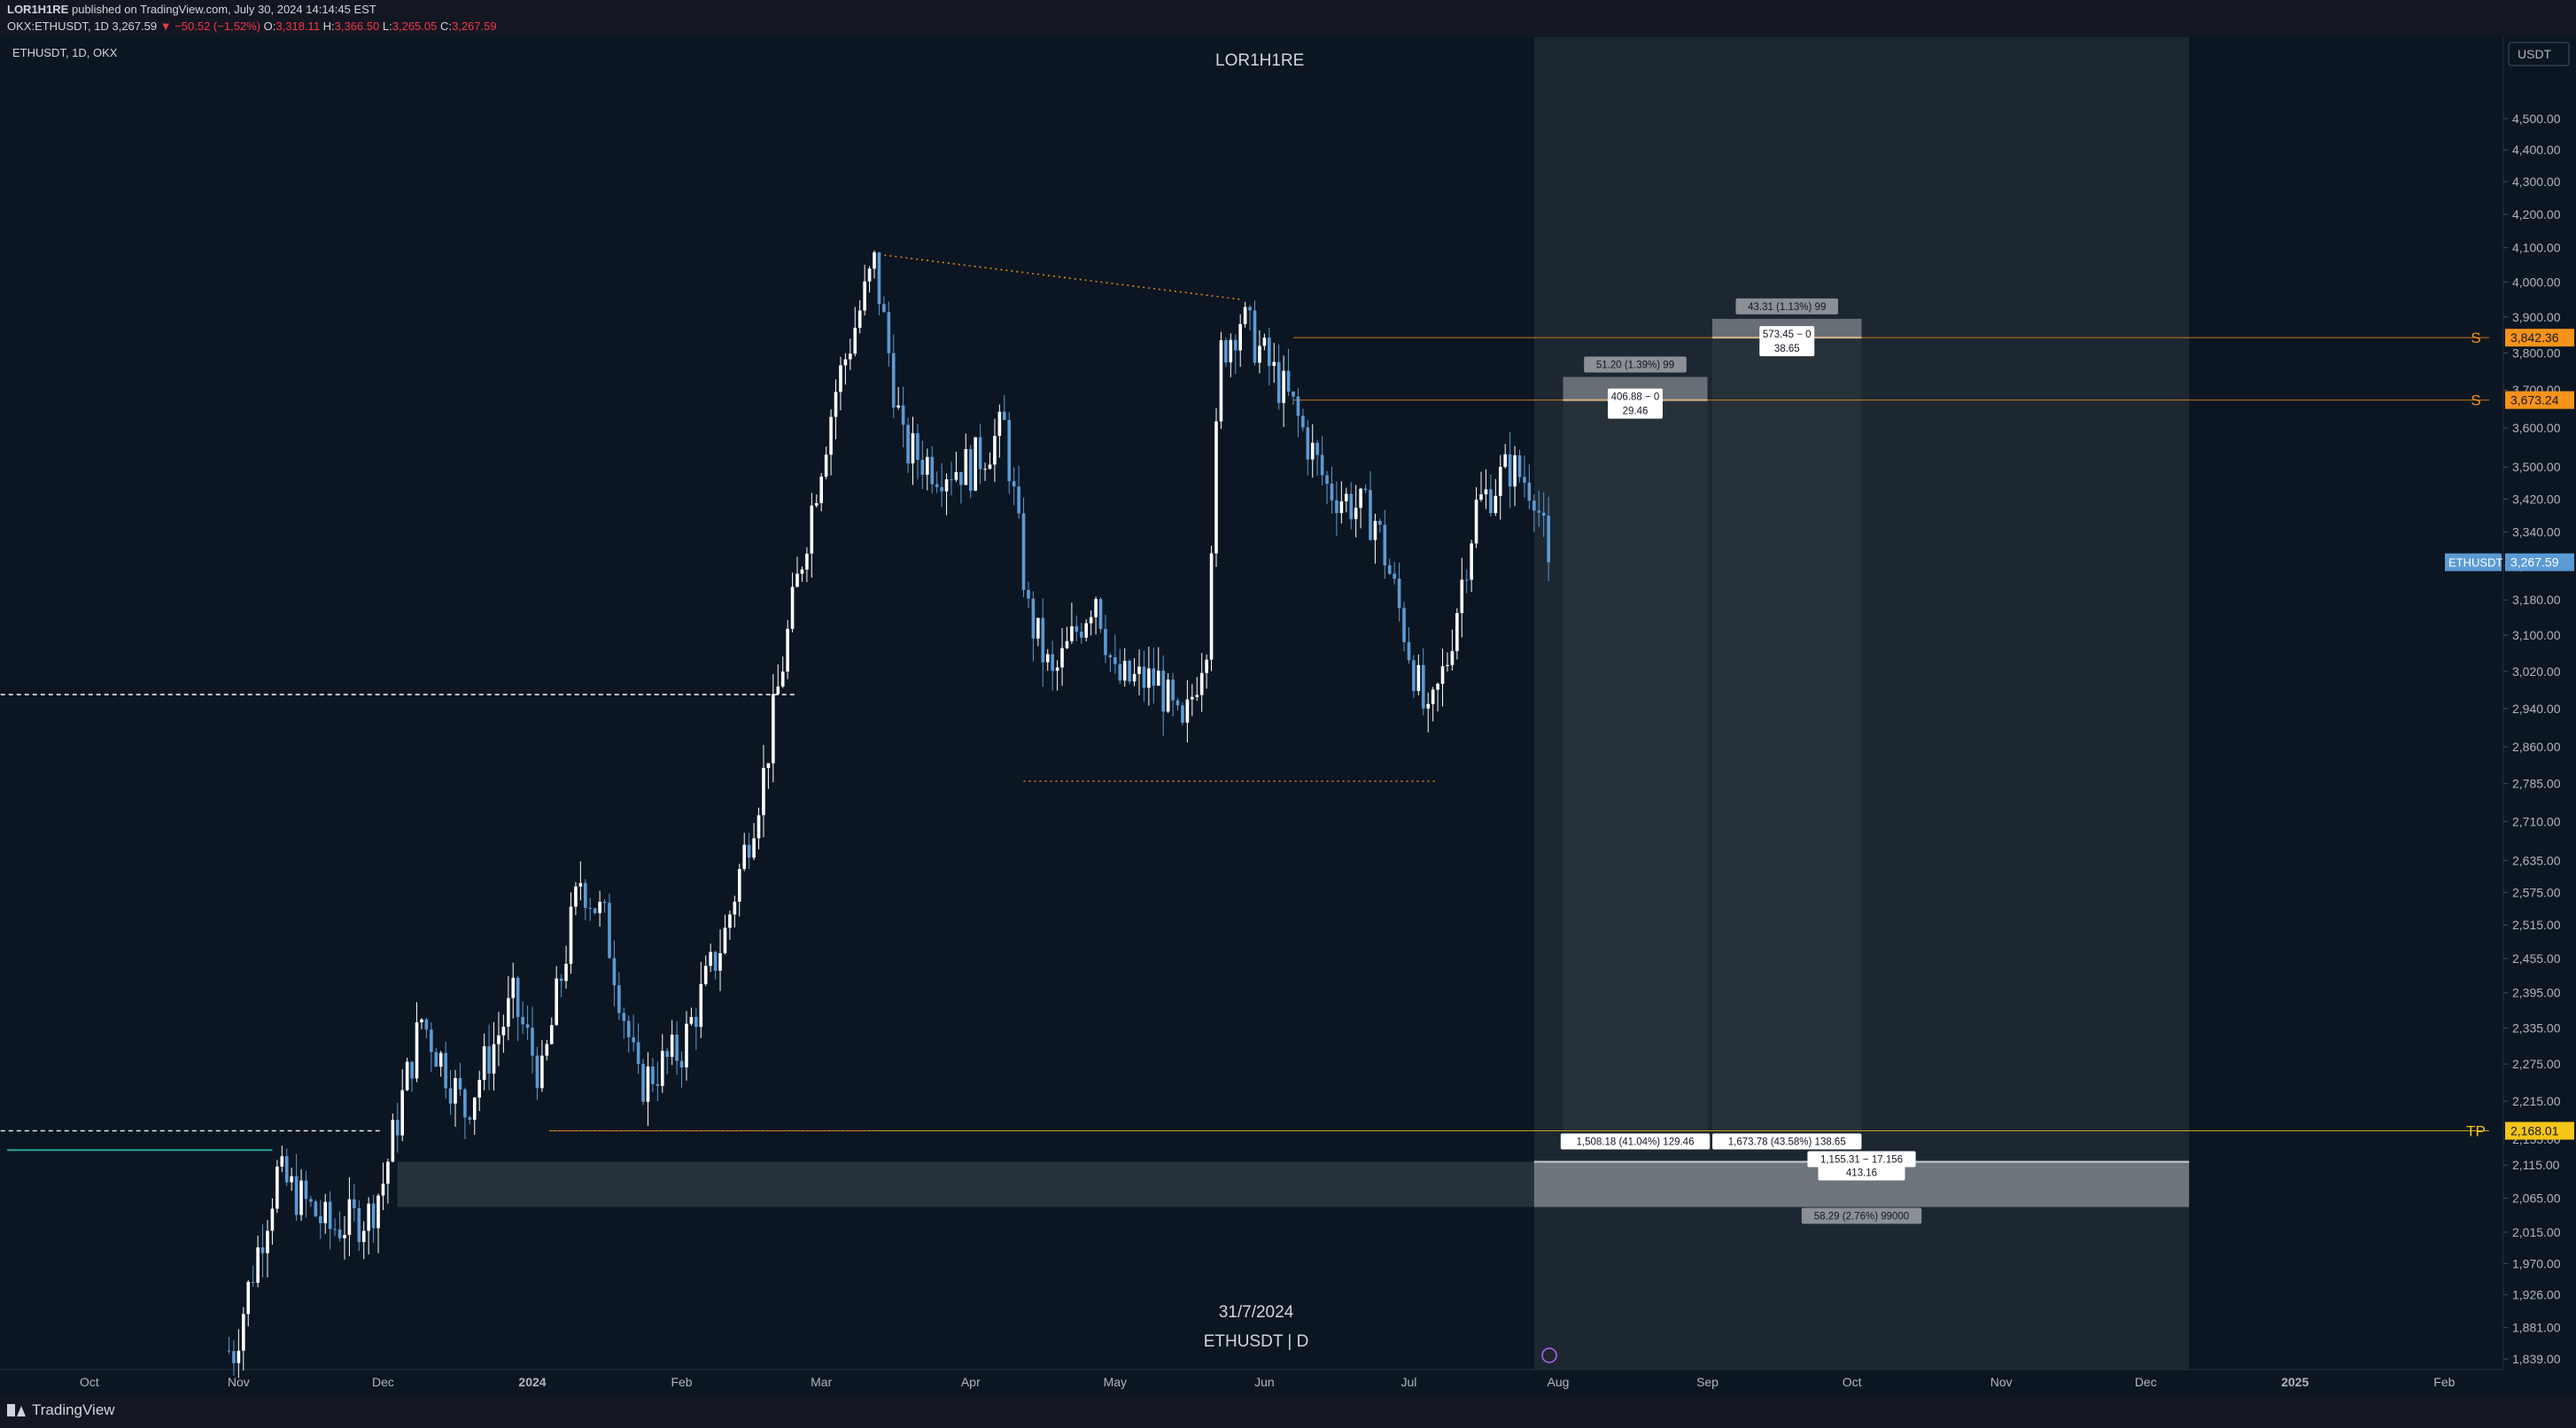 The width and height of the screenshot is (2576, 1428). I want to click on x-tick-label: Jun, so click(1264, 1382).